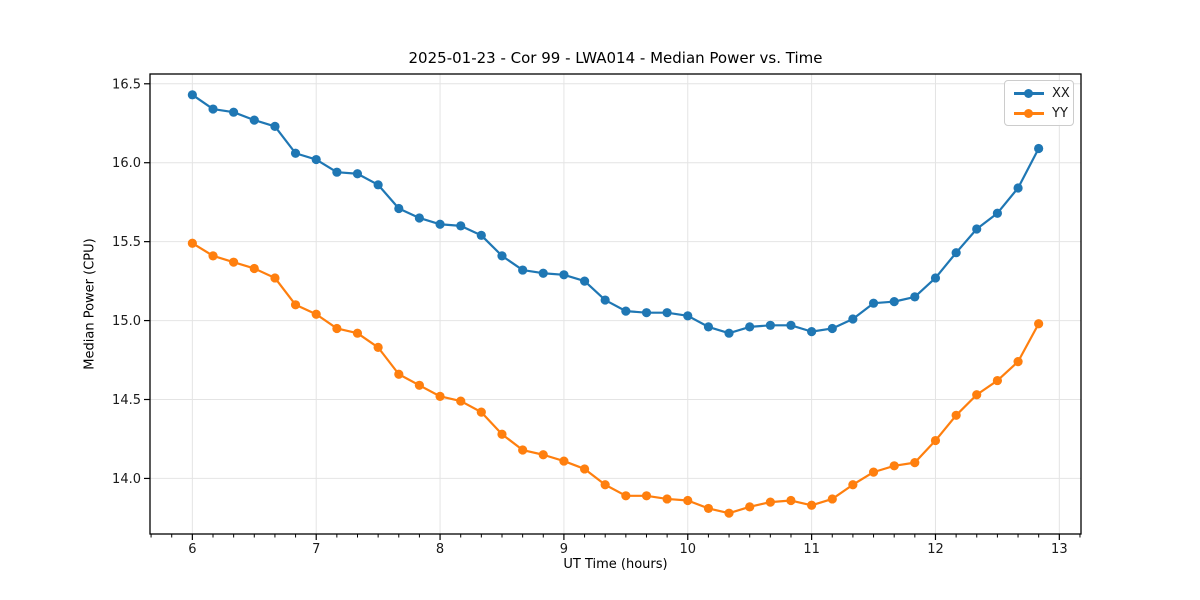  What do you see at coordinates (1061, 93) in the screenshot?
I see `legend-label-xx: XX` at bounding box center [1061, 93].